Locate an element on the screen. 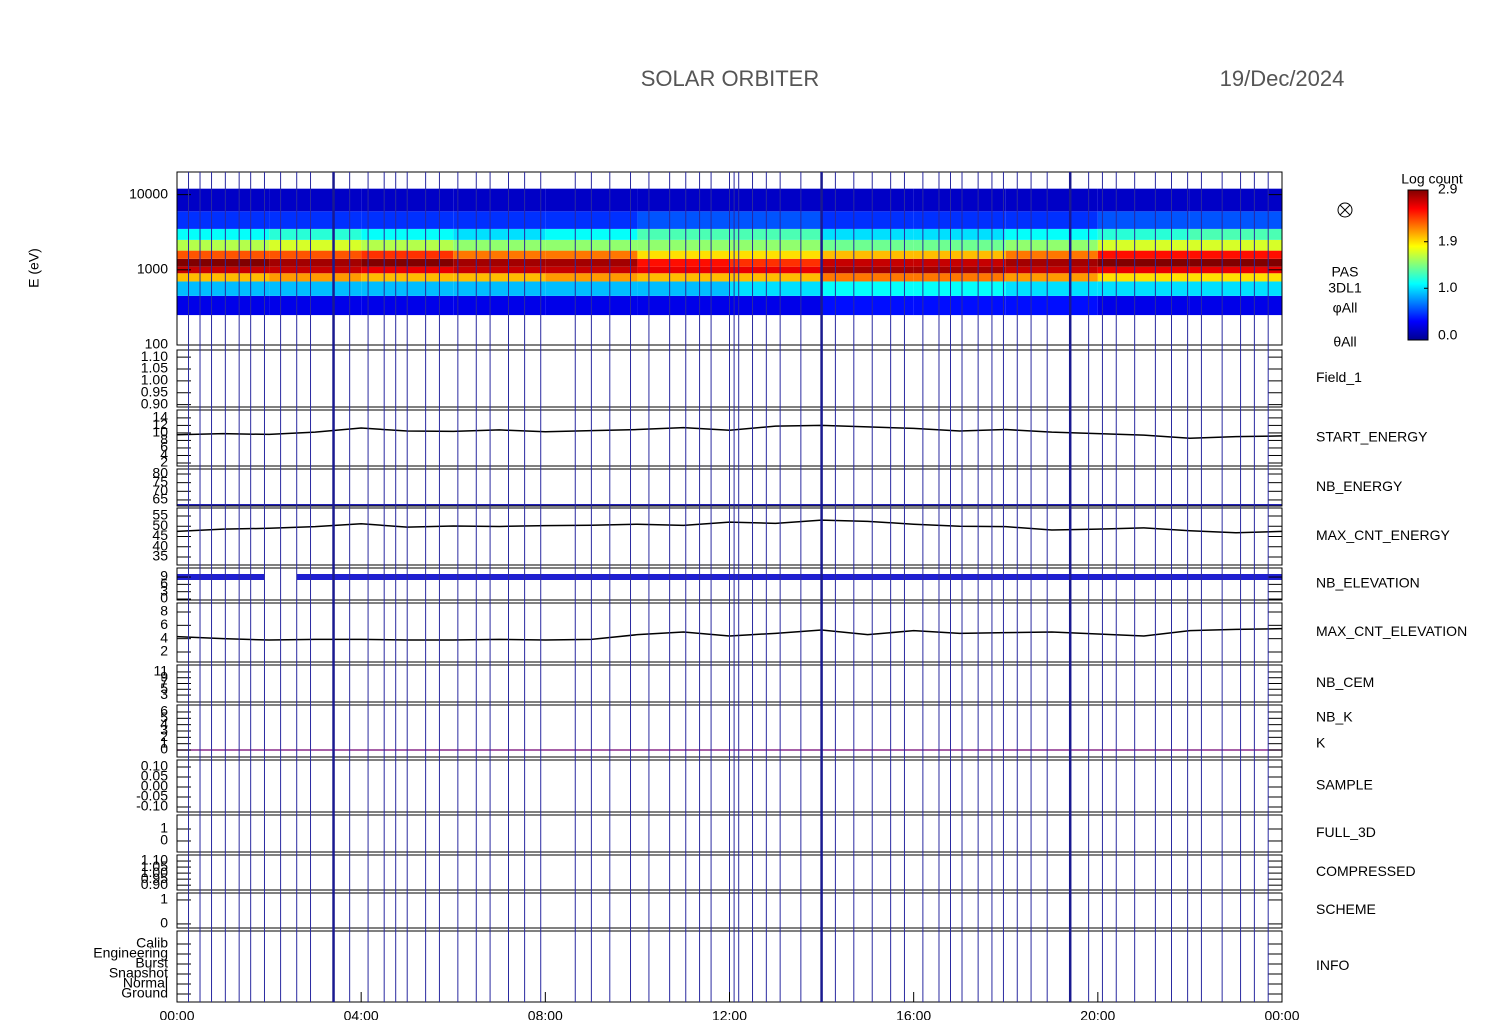  panel-label: θAll is located at coordinates (1344, 342).